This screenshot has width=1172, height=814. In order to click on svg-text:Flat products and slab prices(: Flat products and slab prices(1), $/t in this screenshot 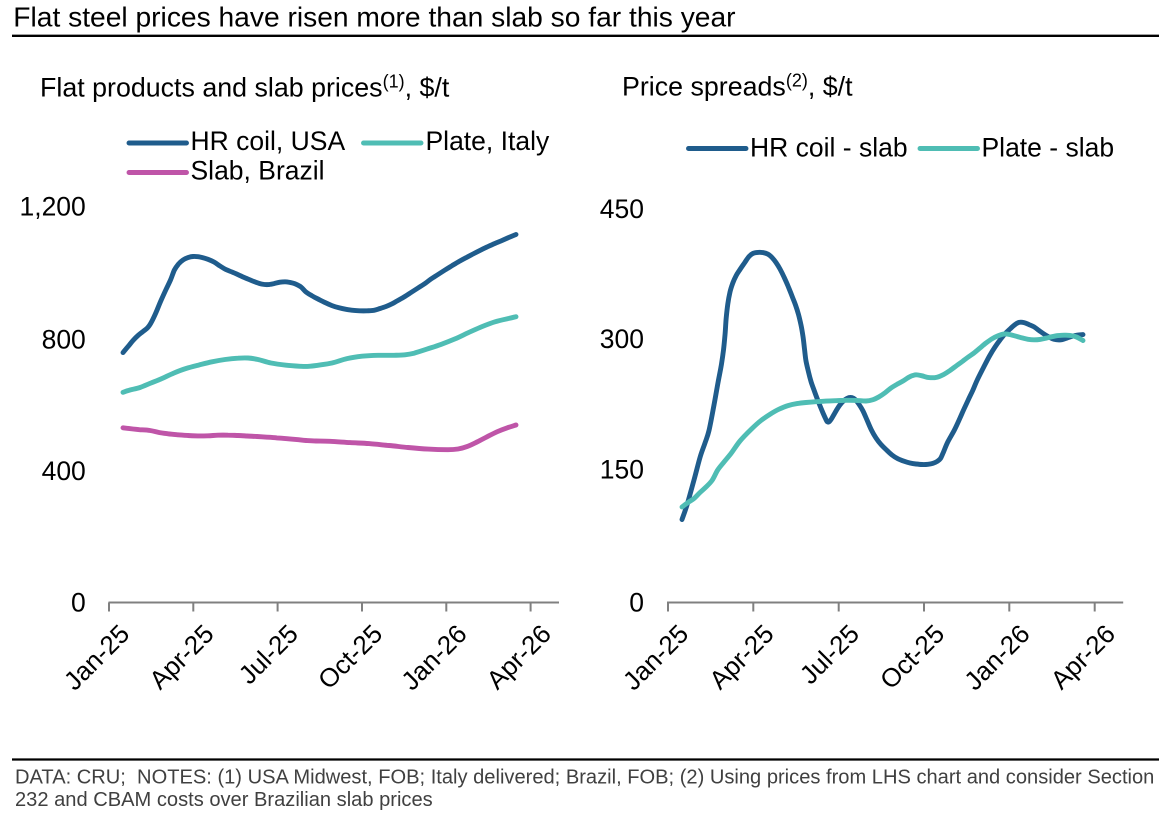, I will do `click(245, 87)`.